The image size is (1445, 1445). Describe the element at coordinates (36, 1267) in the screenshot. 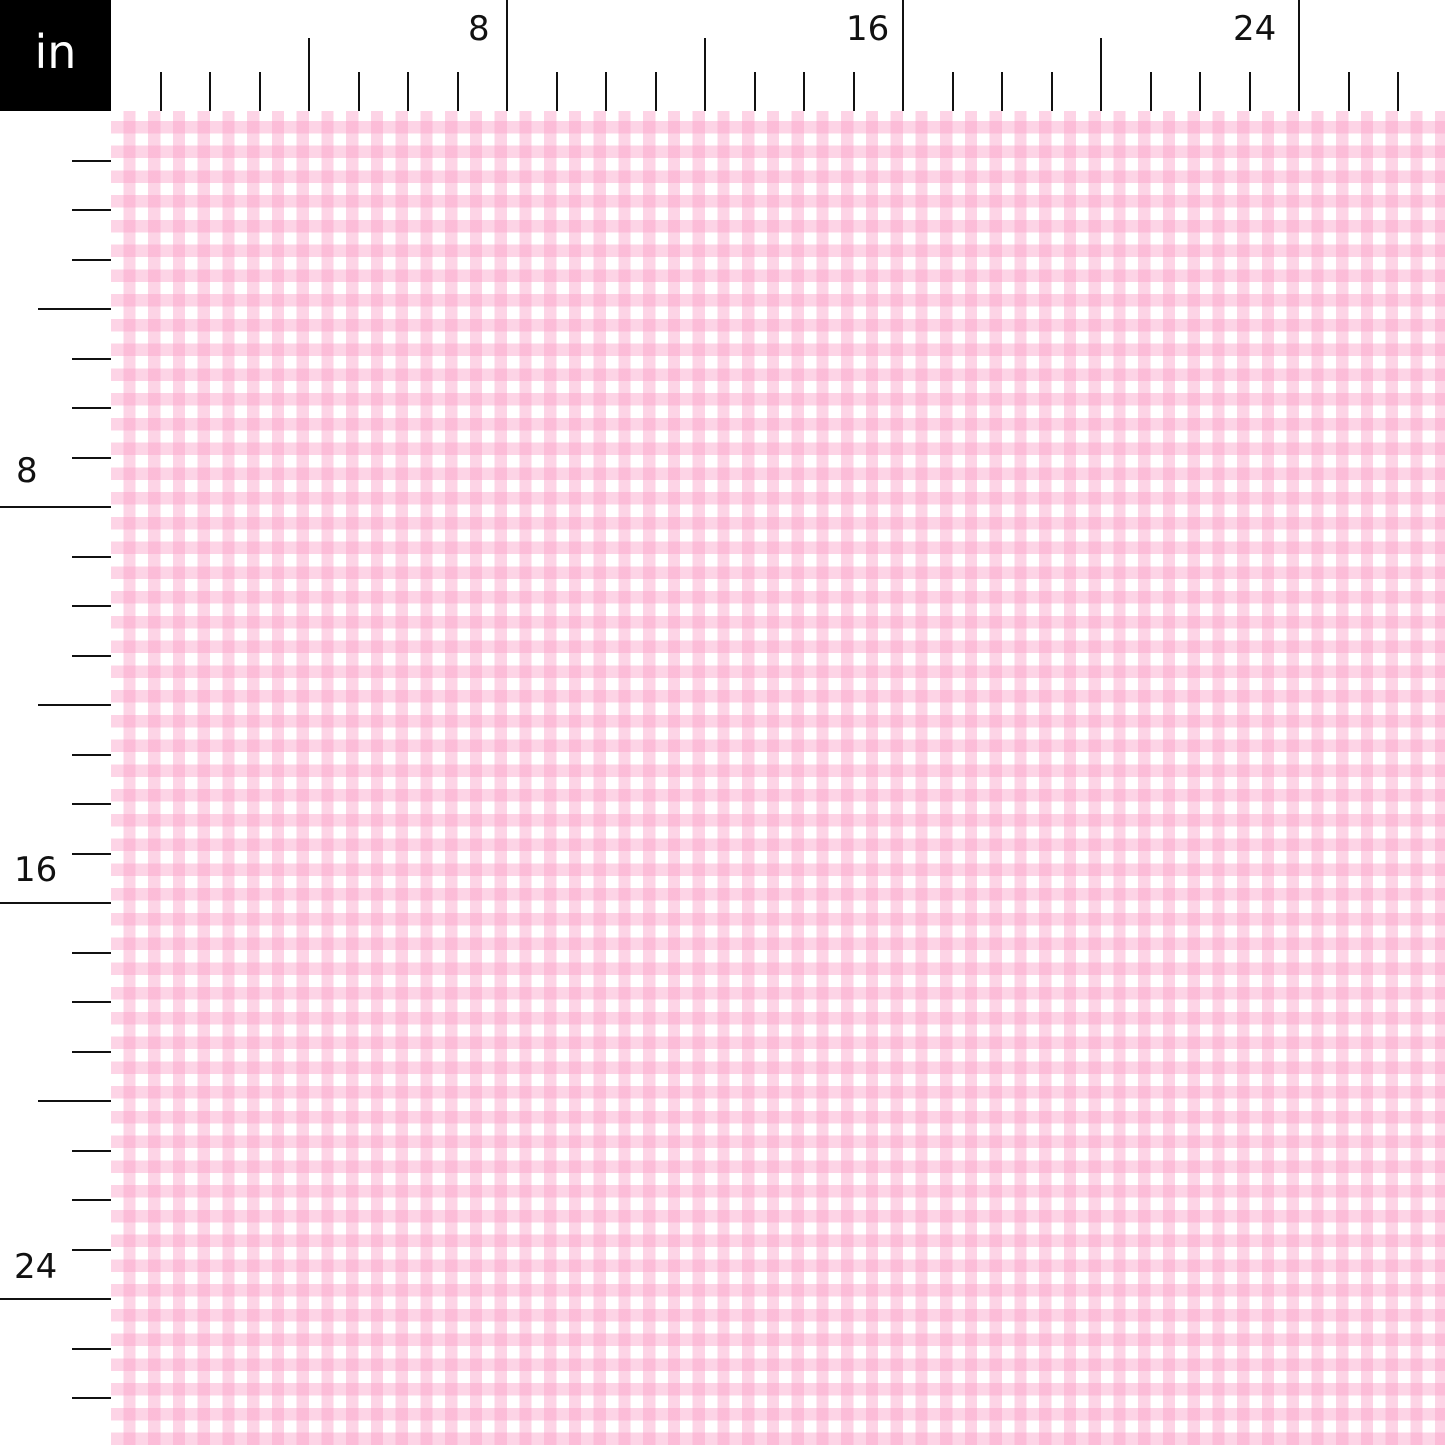

I see `left-ruler-label-24: 24` at that location.